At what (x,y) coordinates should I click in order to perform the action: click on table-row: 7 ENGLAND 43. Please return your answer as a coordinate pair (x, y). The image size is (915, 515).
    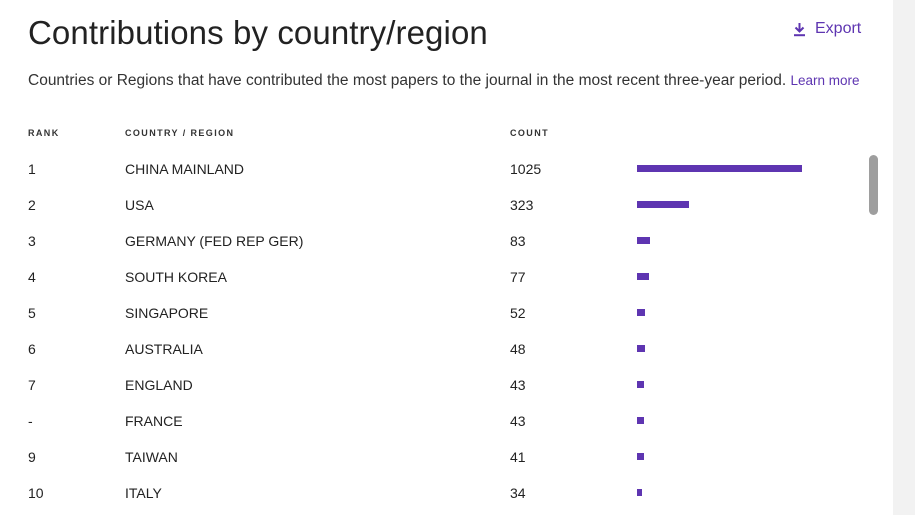
    Looking at the image, I should click on (446, 385).